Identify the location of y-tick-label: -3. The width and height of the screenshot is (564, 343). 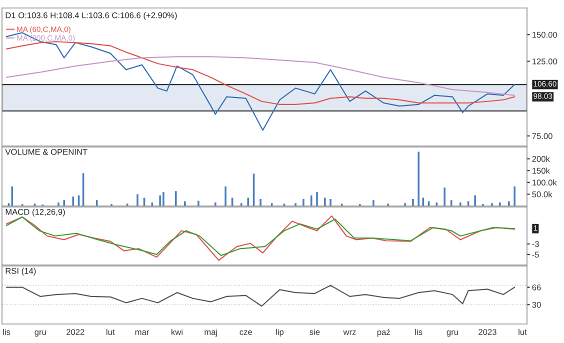
(535, 244).